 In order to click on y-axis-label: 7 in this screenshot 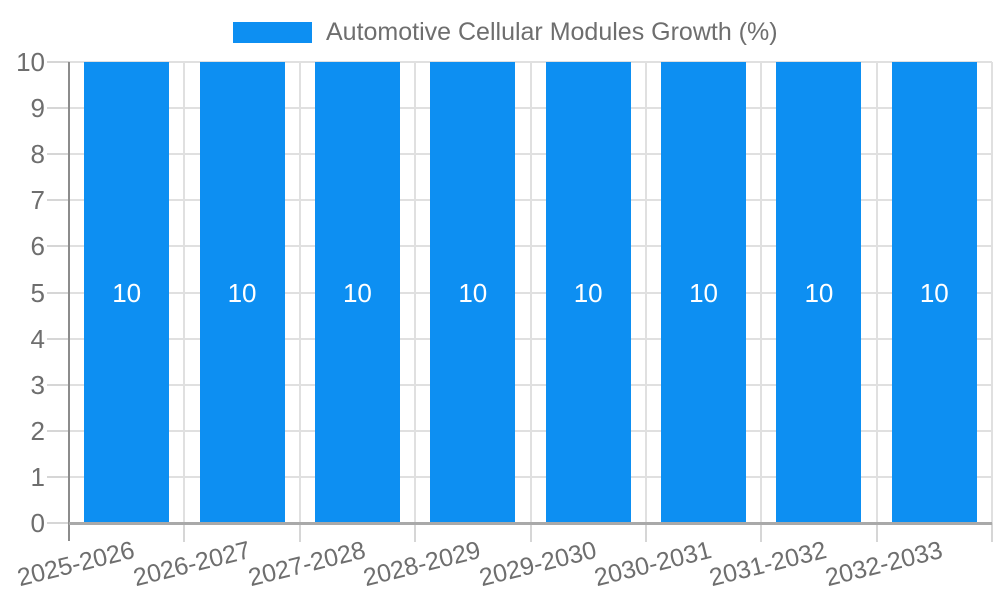, I will do `click(37, 200)`.